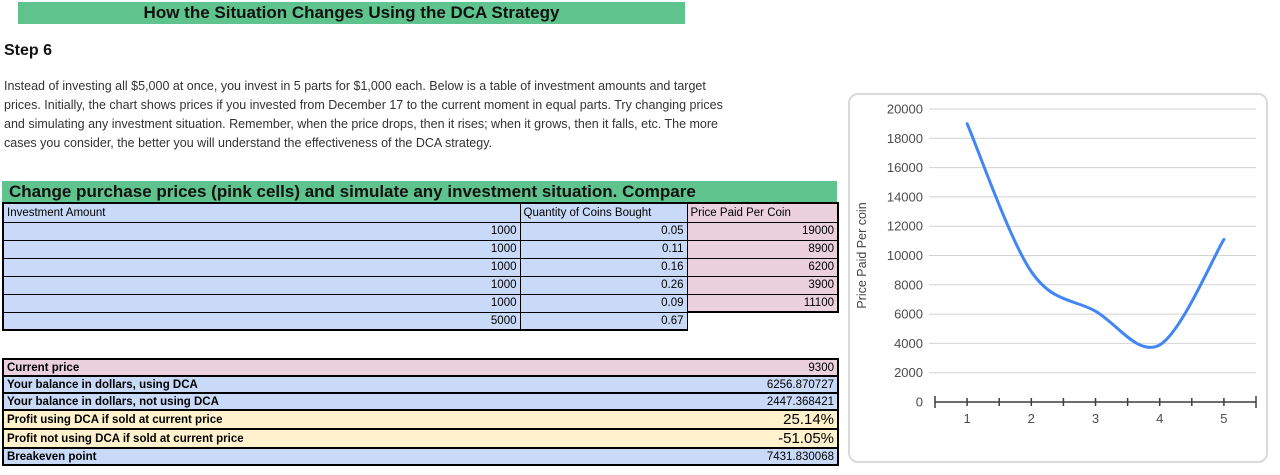 This screenshot has width=1280, height=475. What do you see at coordinates (282, 401) in the screenshot?
I see `summary-label: Your balance in dollars, not using DCA` at bounding box center [282, 401].